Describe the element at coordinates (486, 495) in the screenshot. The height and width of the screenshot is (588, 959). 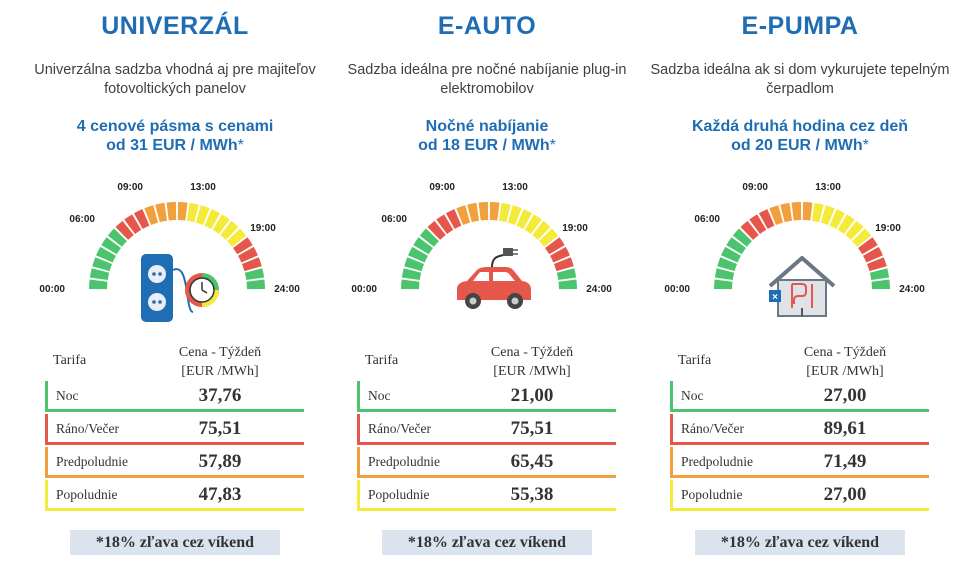
I see `table-row-popoludnie: Popoludnie 55,38` at that location.